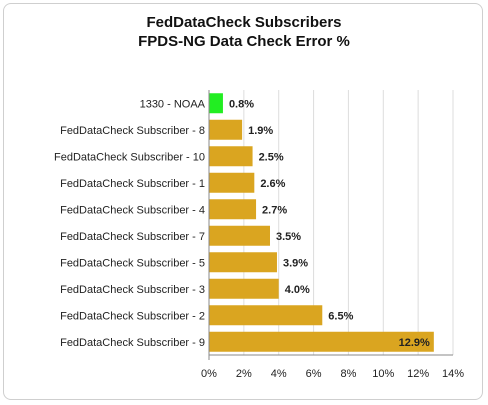  I want to click on data-label: 2.7%, so click(274, 210).